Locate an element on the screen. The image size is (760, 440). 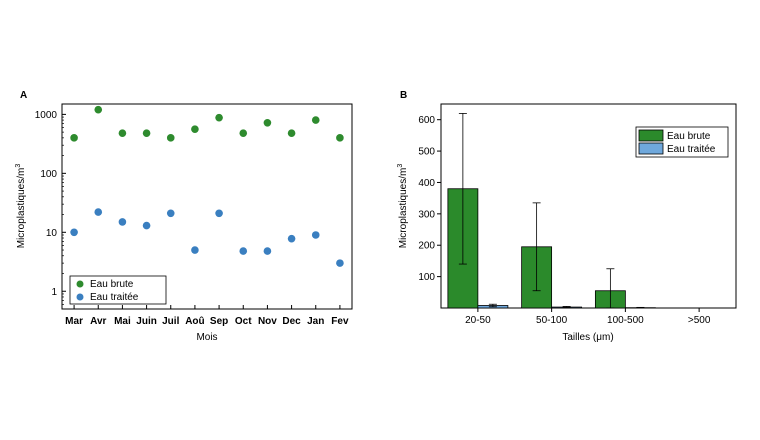
panel-b-label: B is located at coordinates (403, 95).